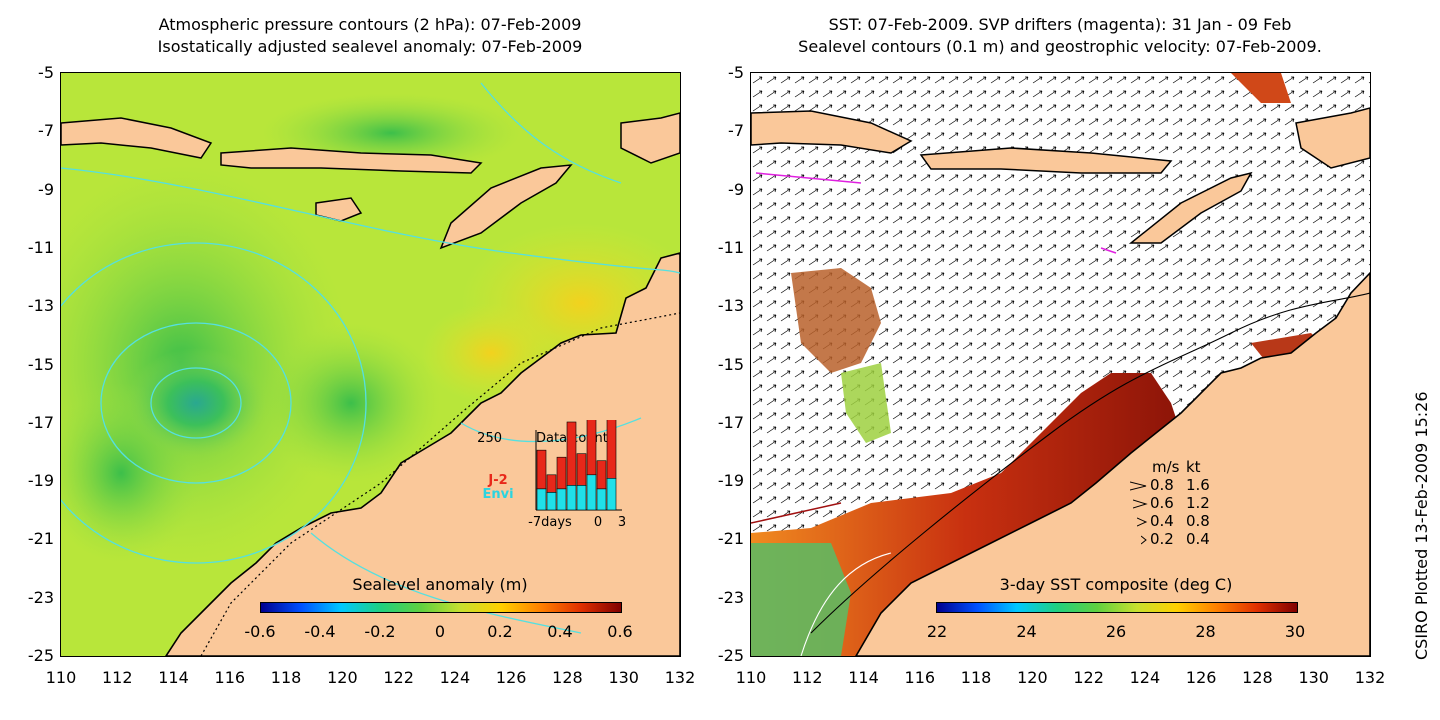 This screenshot has width=1440, height=720. I want to click on colorbar-tick-label: 0.6, so click(620, 631).